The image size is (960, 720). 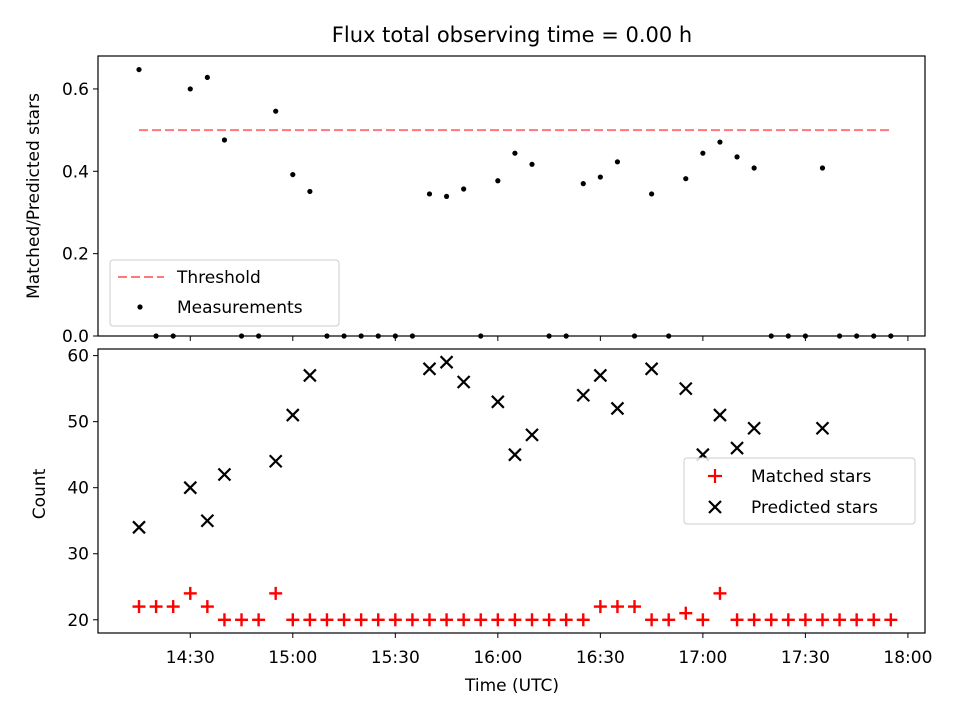 I want to click on bottom-legend: Matched stars Predicted stars, so click(x=799, y=491).